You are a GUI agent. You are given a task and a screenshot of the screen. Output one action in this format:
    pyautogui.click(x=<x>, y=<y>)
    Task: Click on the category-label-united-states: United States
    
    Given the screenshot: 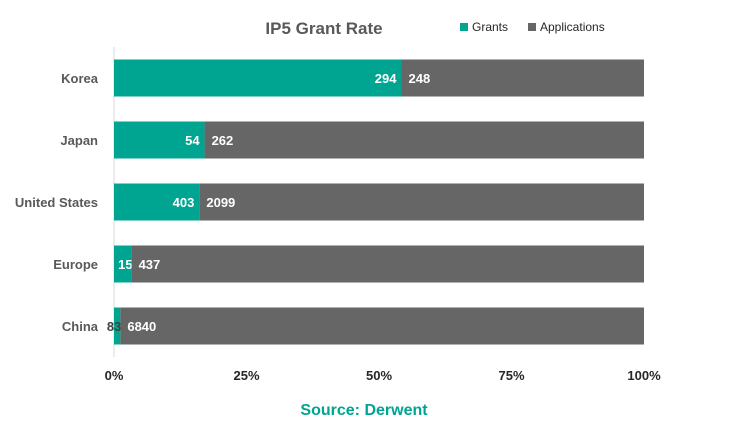 What is the action you would take?
    pyautogui.click(x=56, y=202)
    